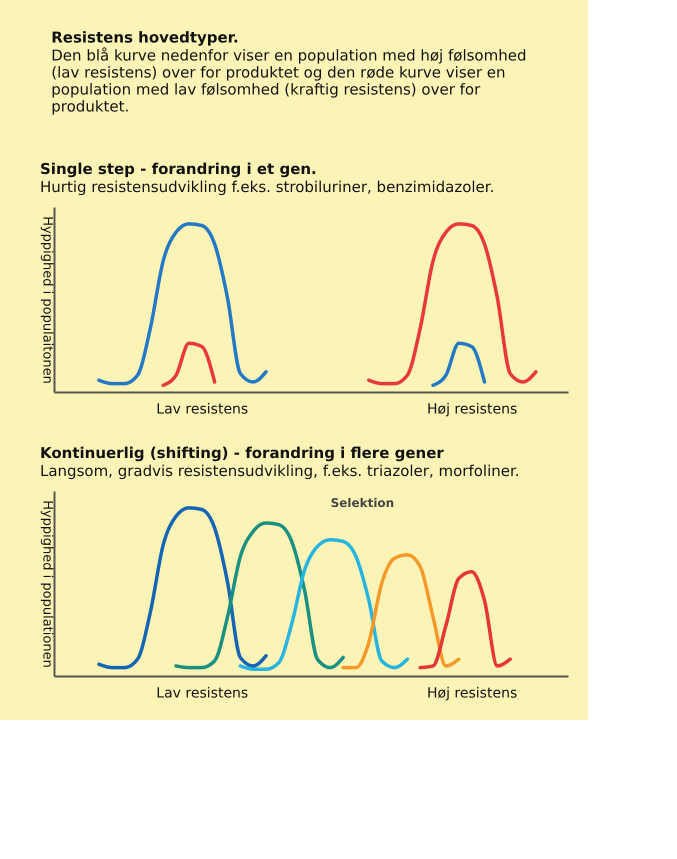  Describe the element at coordinates (288, 81) in the screenshot. I see `text: Den blå kurve nedenfor viser en population med høj følsomhed (lav resistens) over for produktet og den røde kurve viser en population med lav følsomhed (kraftig resistens) over for produktet.` at that location.